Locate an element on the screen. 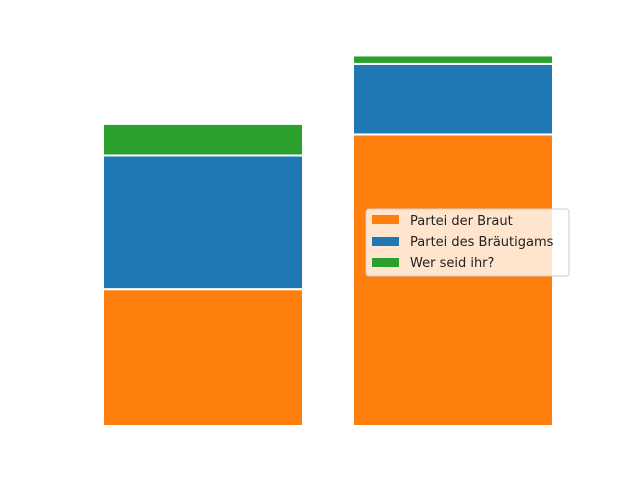 This screenshot has width=640, height=480. legend-swatch-partei-der-braut is located at coordinates (385, 219).